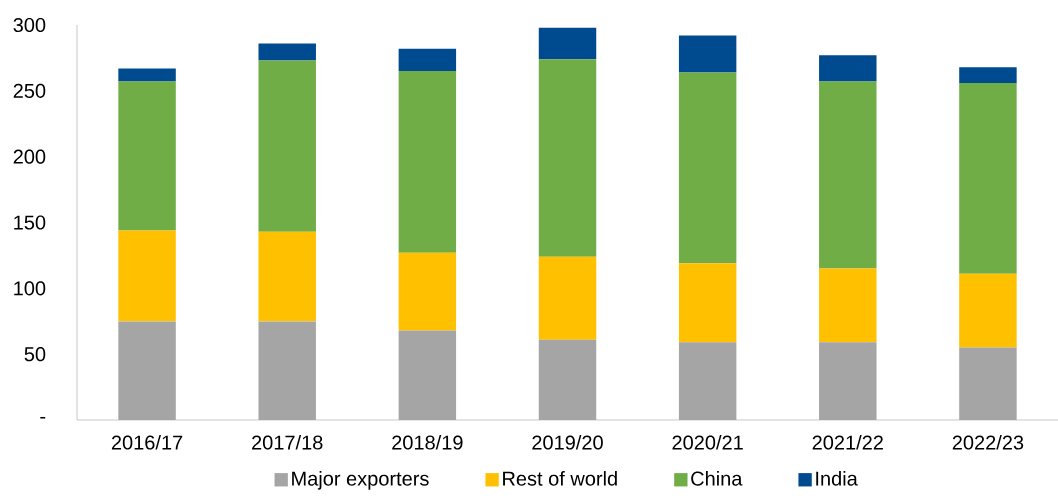 This screenshot has width=1058, height=504. I want to click on y-tick-label: 100, so click(30, 288).